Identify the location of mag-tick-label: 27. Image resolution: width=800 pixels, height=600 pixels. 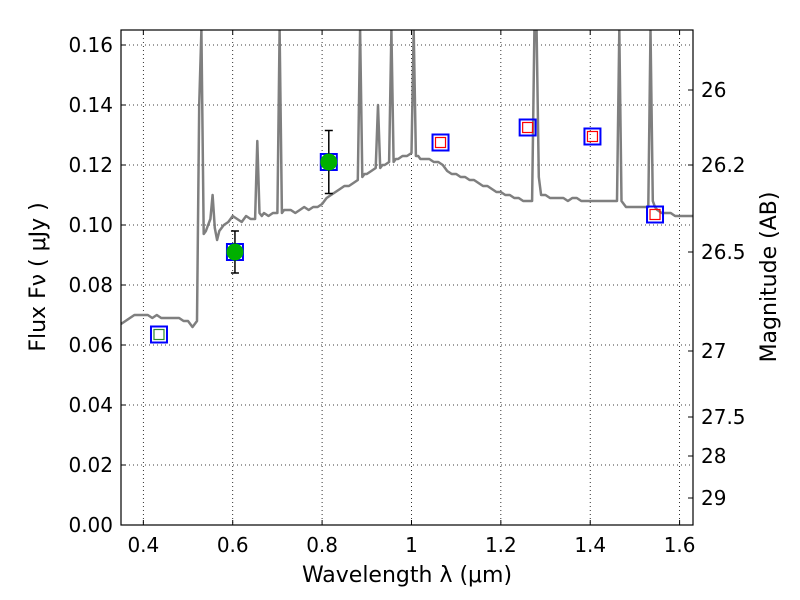
(713, 351).